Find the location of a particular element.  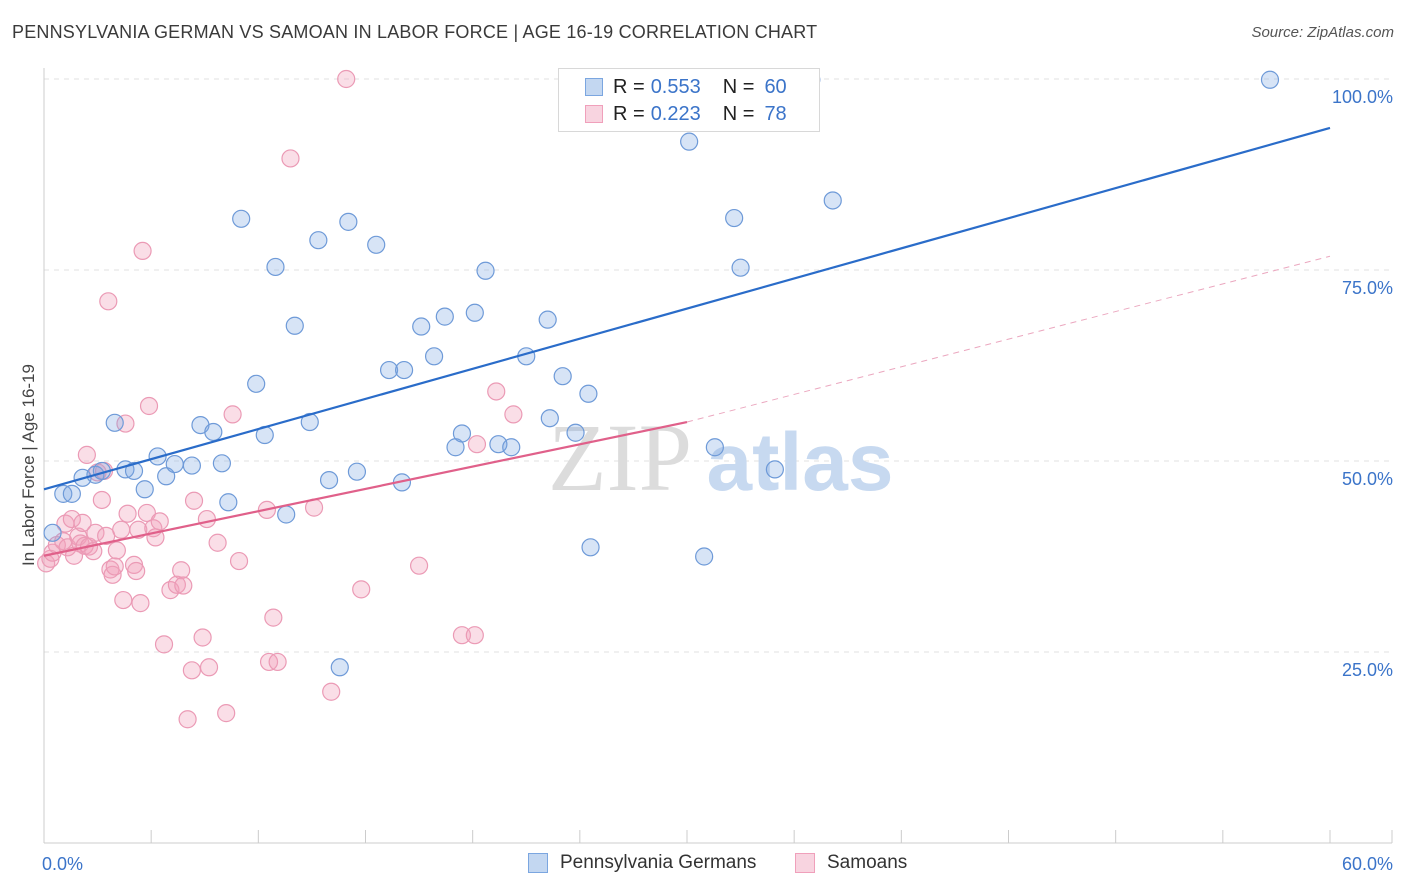

watermark-zip: ZIP is located at coordinates (620, 457).